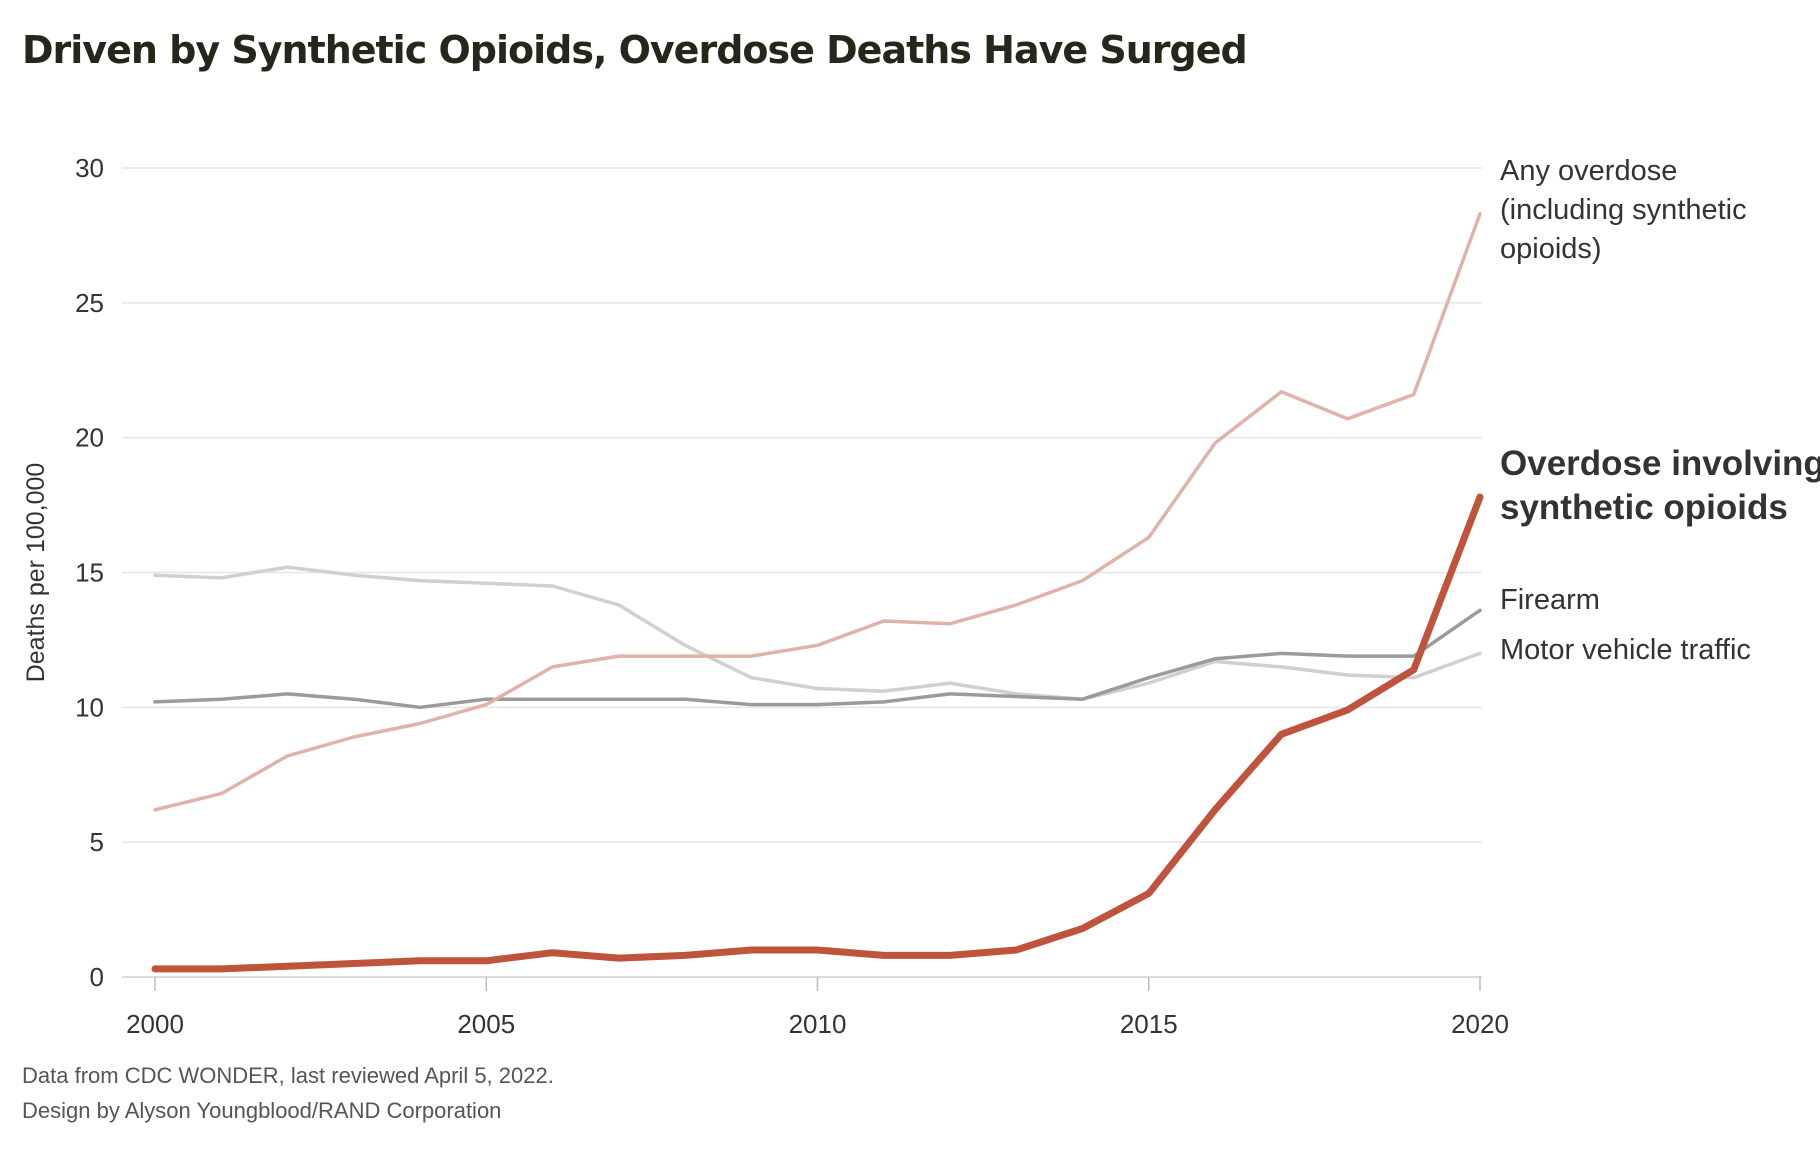 The width and height of the screenshot is (1820, 1162). I want to click on series-label-2: opioids), so click(1551, 249).